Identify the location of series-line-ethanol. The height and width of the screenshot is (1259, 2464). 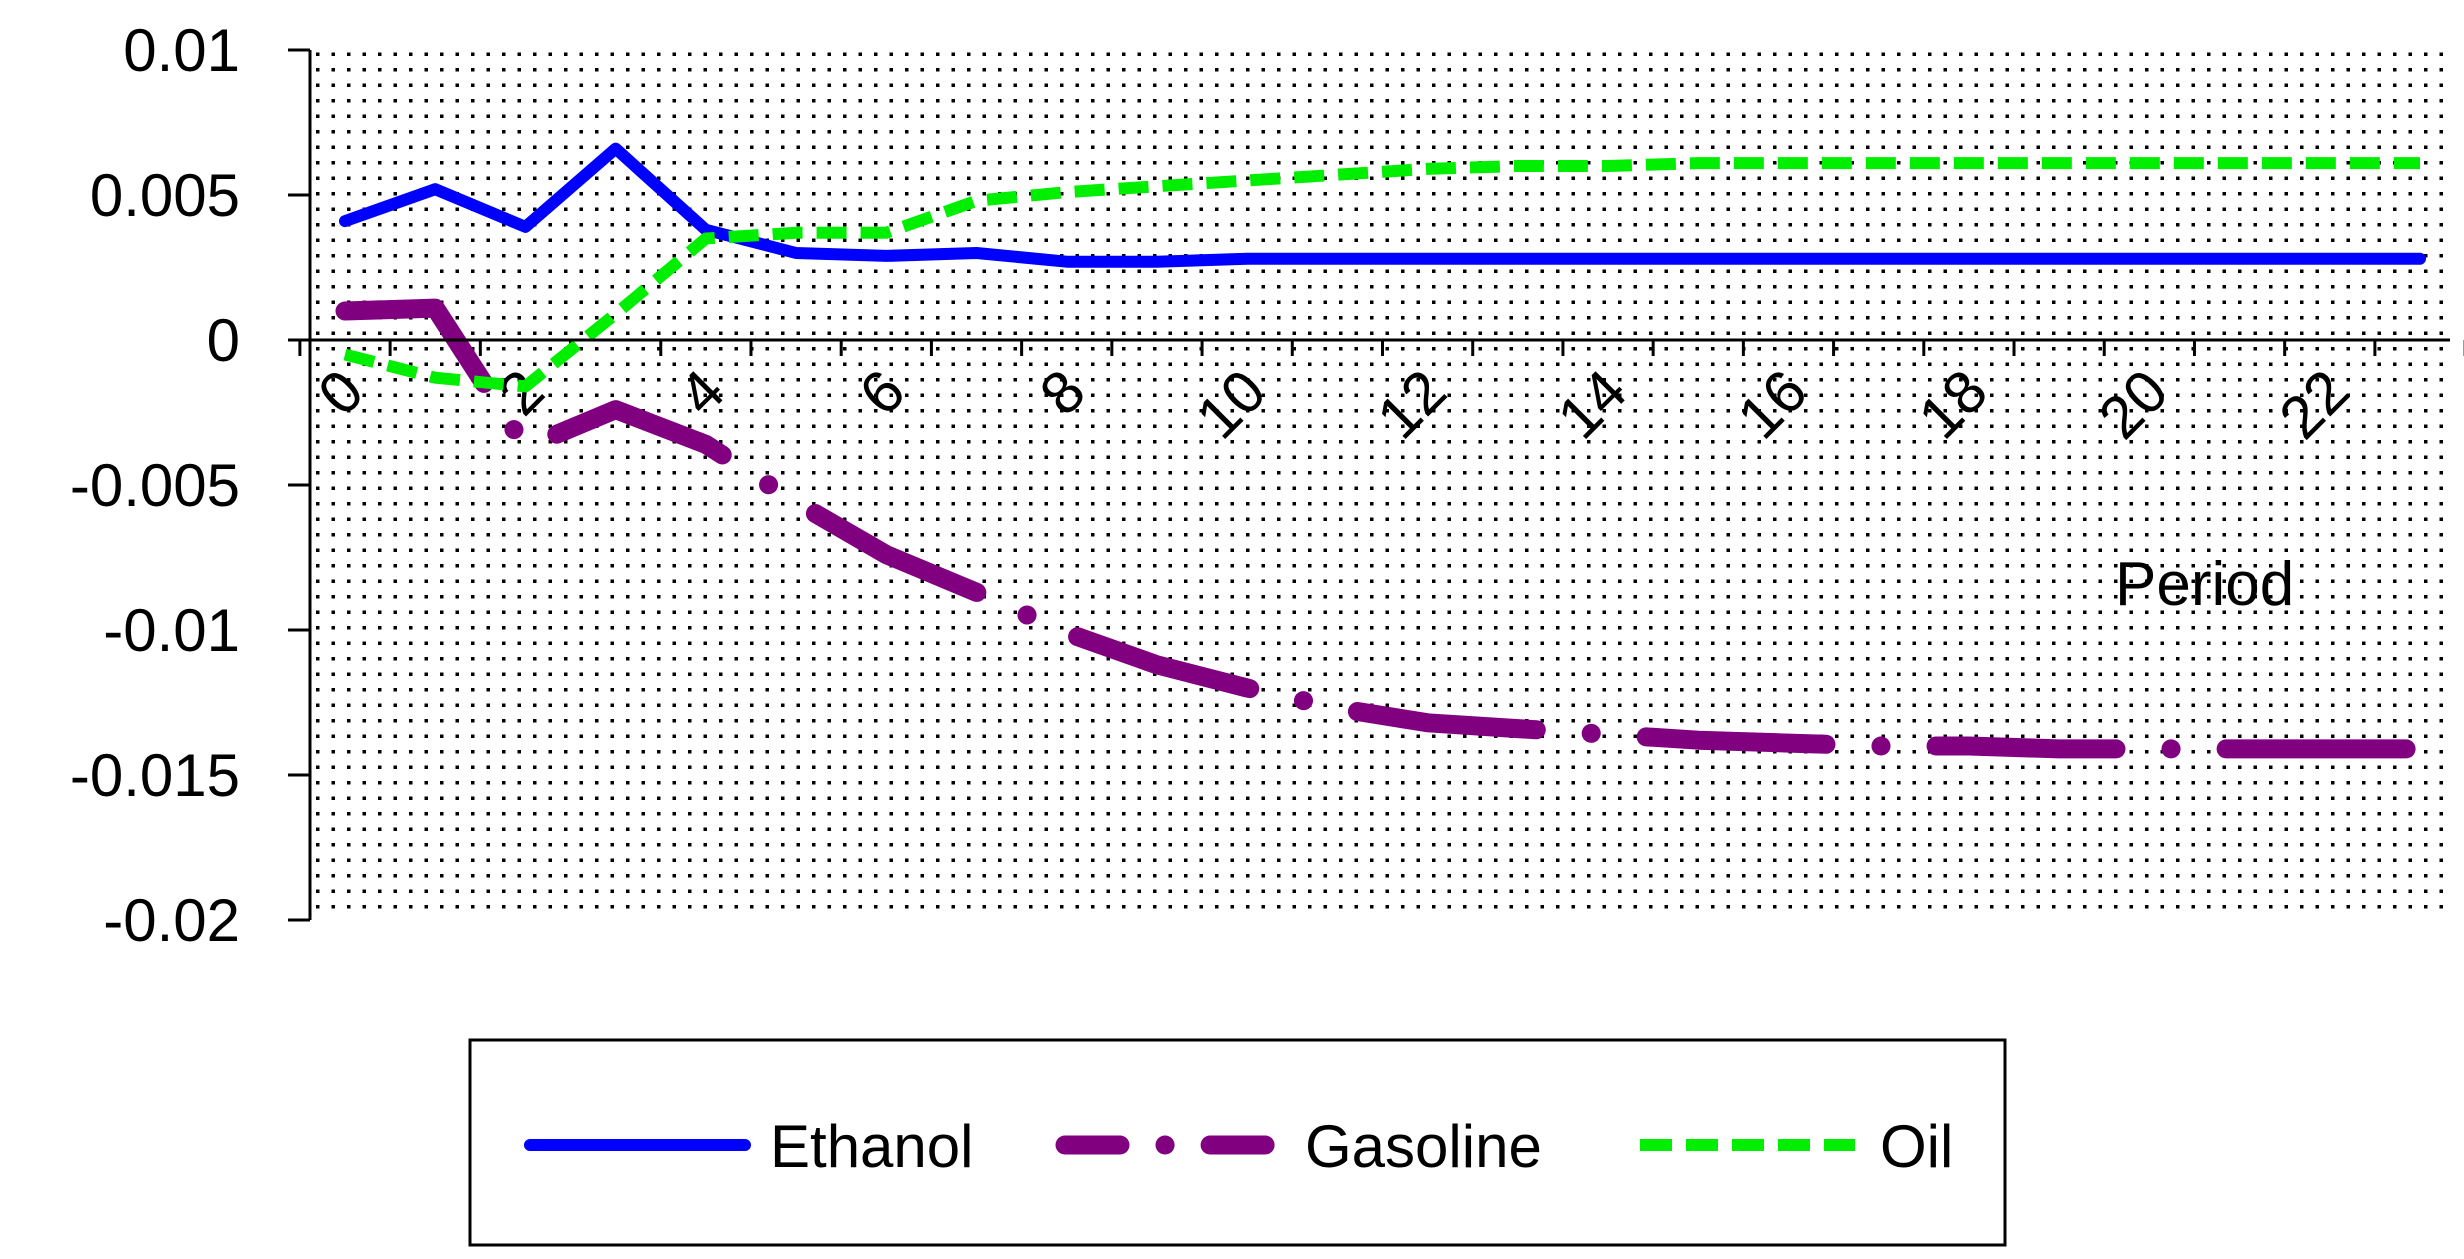
(1382, 205).